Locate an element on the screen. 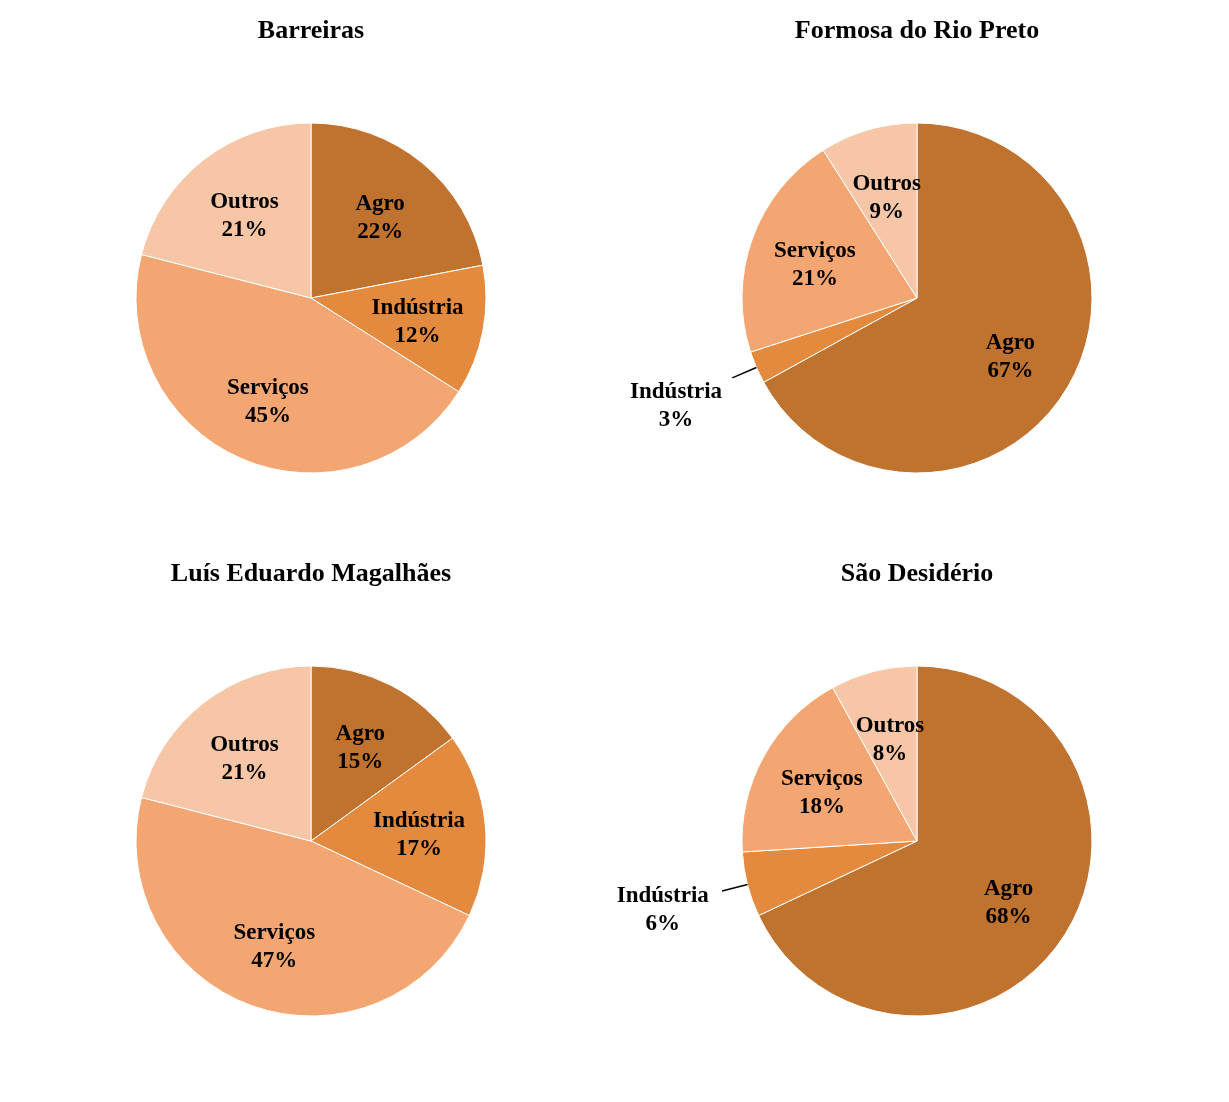 The height and width of the screenshot is (1102, 1229). chart-title: São Desidério is located at coordinates (917, 572).